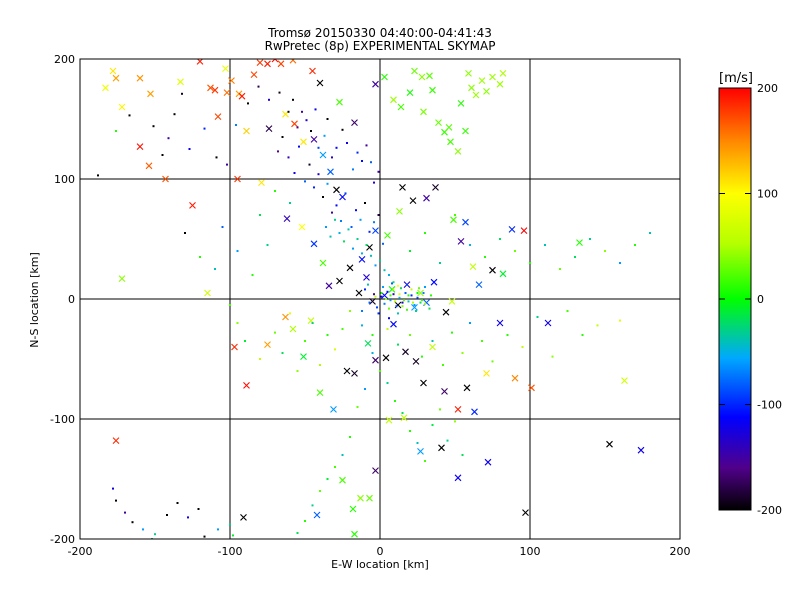  What do you see at coordinates (64, 59) in the screenshot?
I see `y-tick-label: 200` at bounding box center [64, 59].